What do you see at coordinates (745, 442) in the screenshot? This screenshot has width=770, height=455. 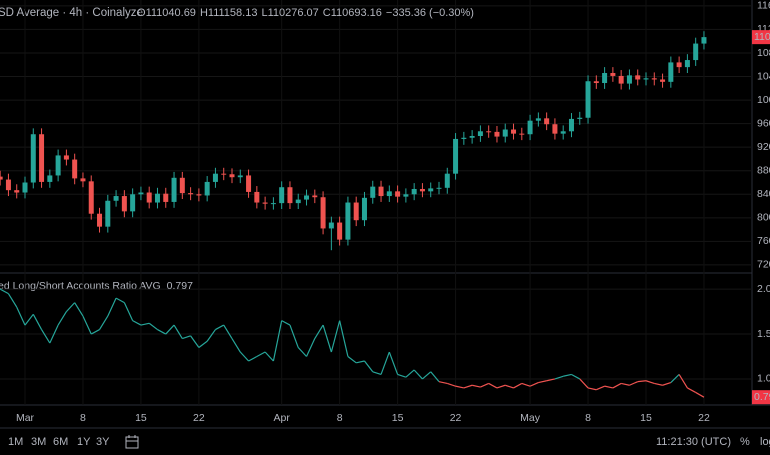 I see `percent-toggle: %` at bounding box center [745, 442].